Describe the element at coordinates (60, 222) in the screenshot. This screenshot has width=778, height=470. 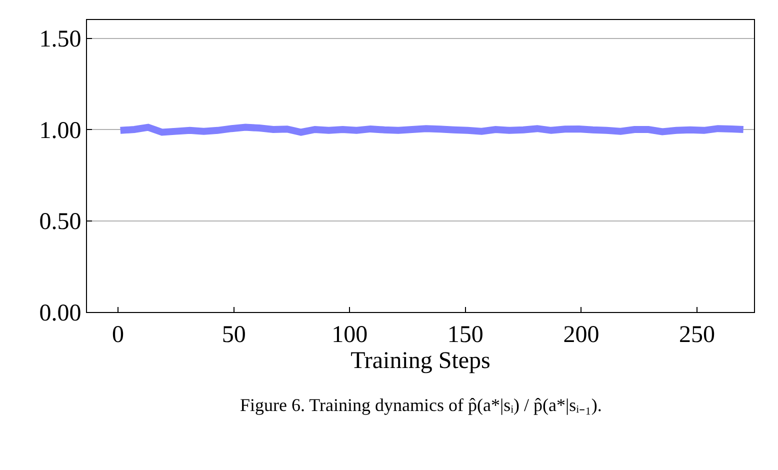
I see `y-tick-label: 0.50` at that location.